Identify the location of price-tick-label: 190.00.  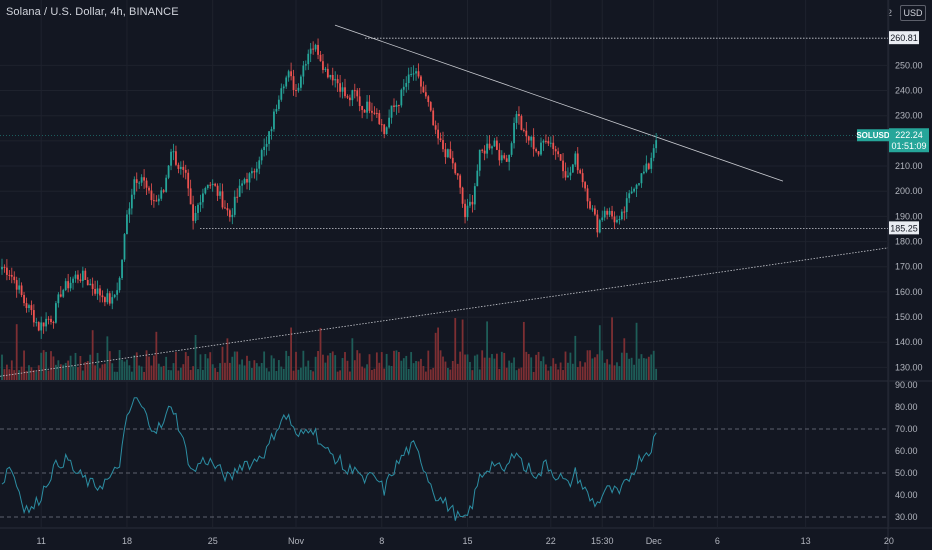
(909, 216).